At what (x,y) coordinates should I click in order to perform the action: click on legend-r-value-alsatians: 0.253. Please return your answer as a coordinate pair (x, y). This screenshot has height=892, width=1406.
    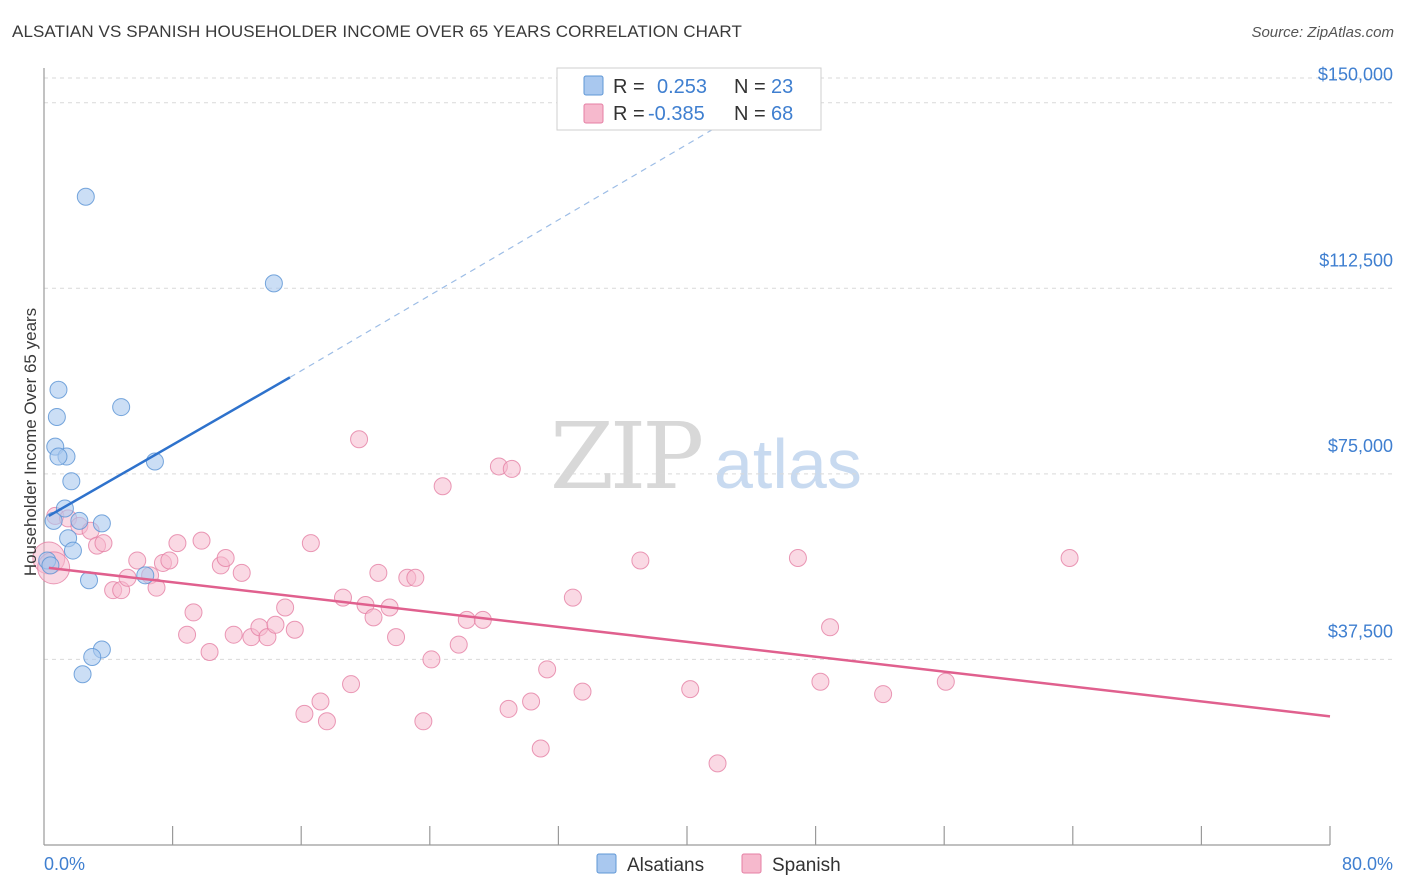
    Looking at the image, I should click on (682, 87).